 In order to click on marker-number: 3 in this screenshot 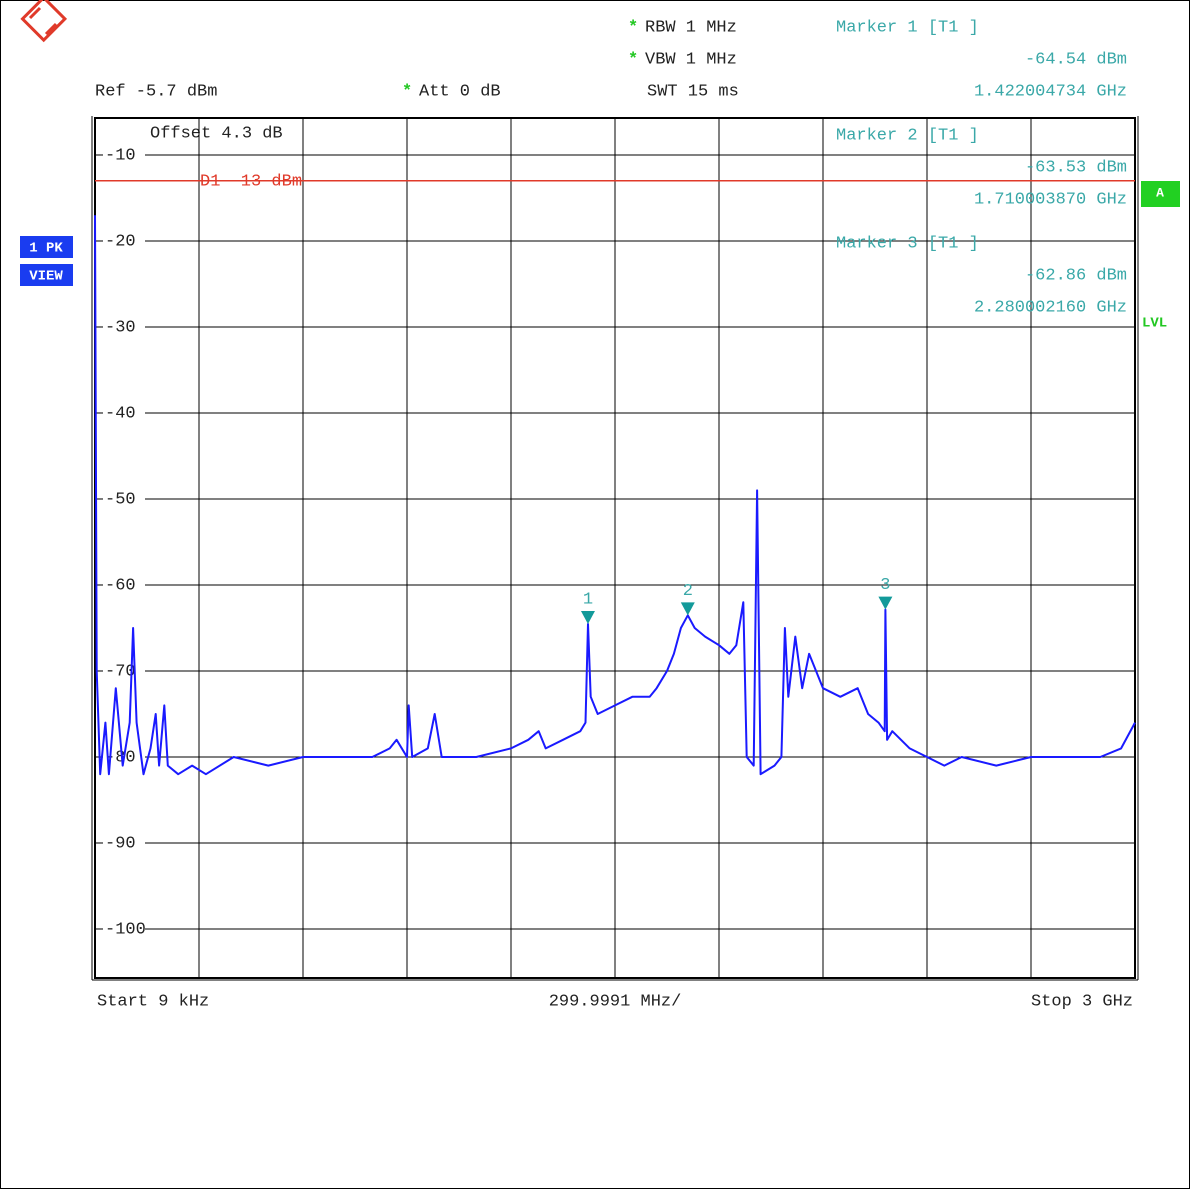, I will do `click(885, 585)`.